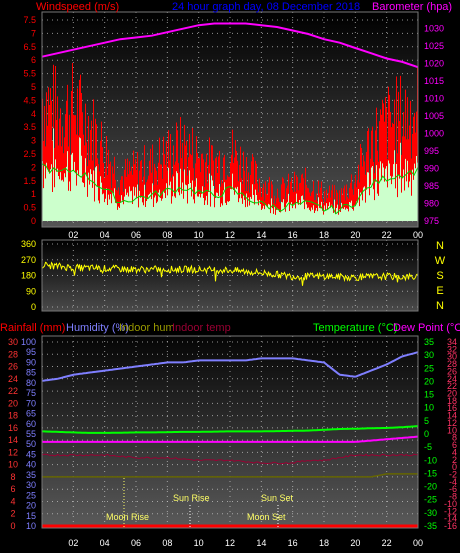 The image size is (460, 553). Describe the element at coordinates (31, 506) in the screenshot. I see `humidity-tick-label: 20` at that location.